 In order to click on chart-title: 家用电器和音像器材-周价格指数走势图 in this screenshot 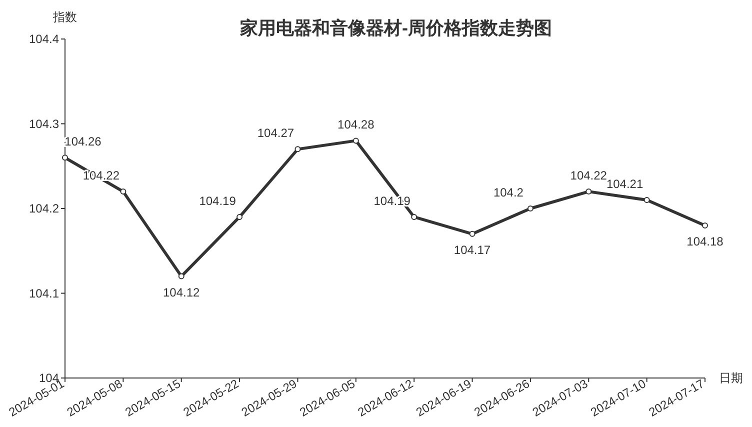, I will do `click(395, 28)`.